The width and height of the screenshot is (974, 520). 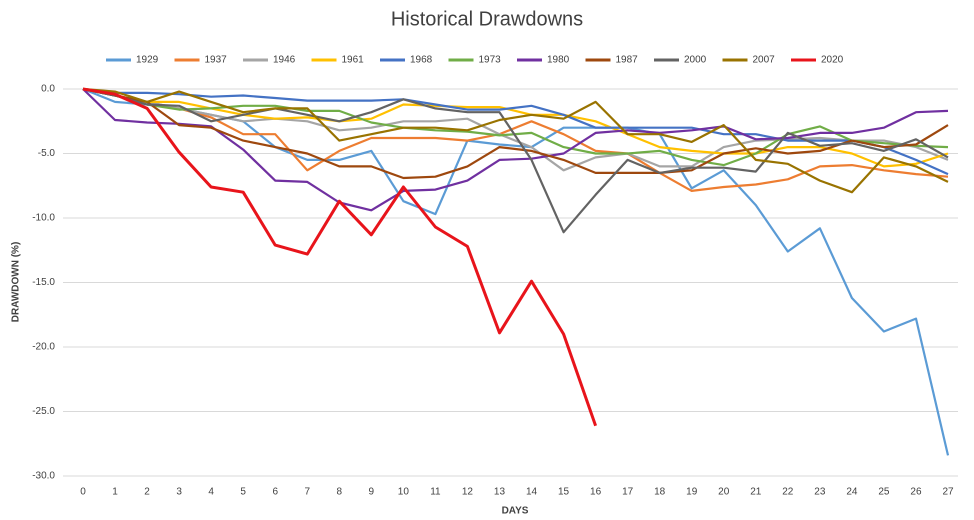 I want to click on legend-label: 1929, so click(x=147, y=60).